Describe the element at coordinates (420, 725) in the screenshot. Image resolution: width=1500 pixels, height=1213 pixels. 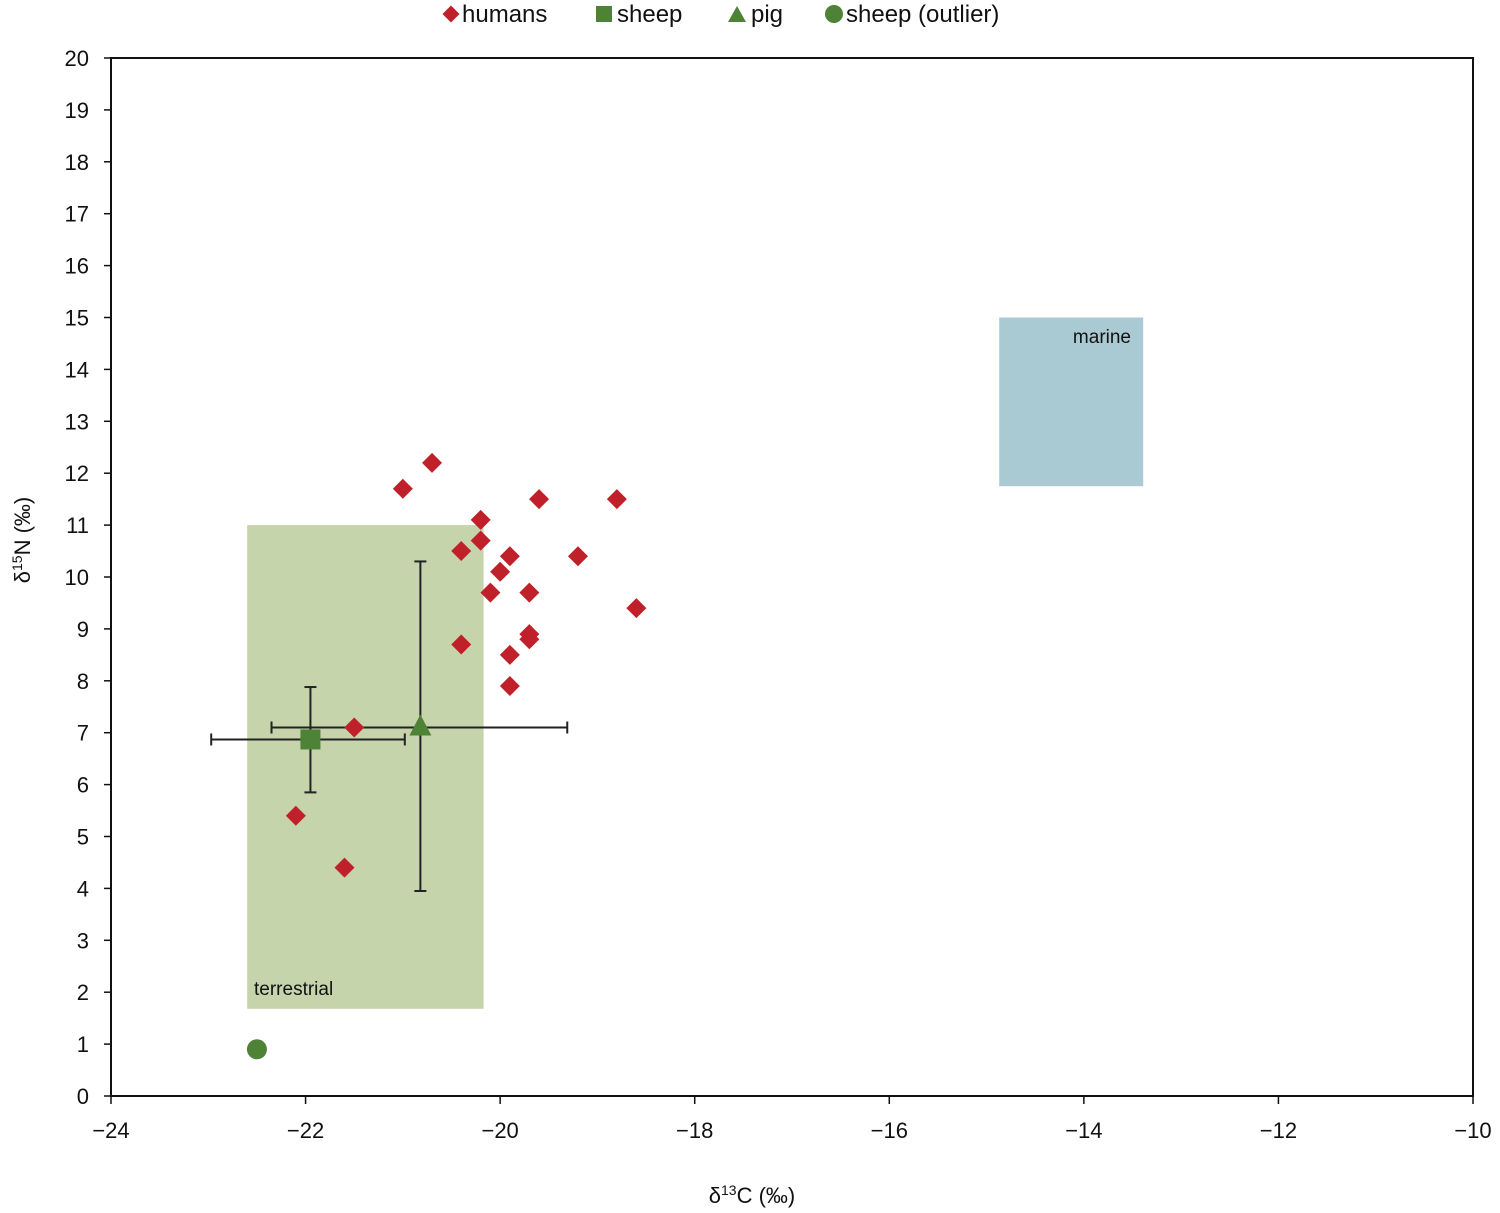
I see `pig-data-point` at that location.